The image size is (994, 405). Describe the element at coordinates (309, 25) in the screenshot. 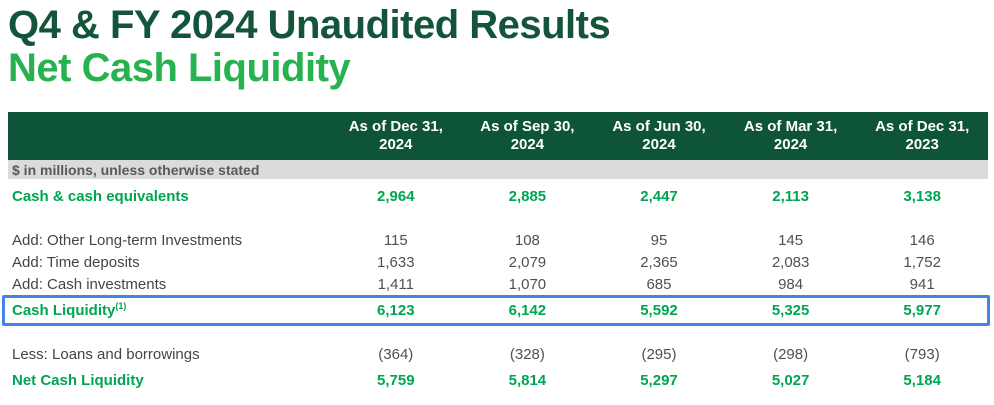

I see `page-title: Q4 & FY 2024 Unaudited Results` at that location.